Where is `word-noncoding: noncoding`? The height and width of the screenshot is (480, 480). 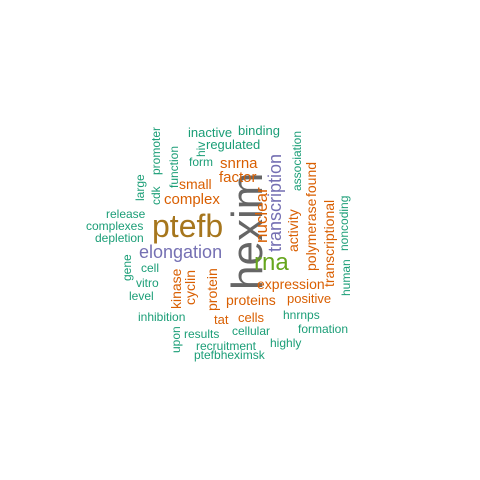 word-noncoding: noncoding is located at coordinates (344, 223).